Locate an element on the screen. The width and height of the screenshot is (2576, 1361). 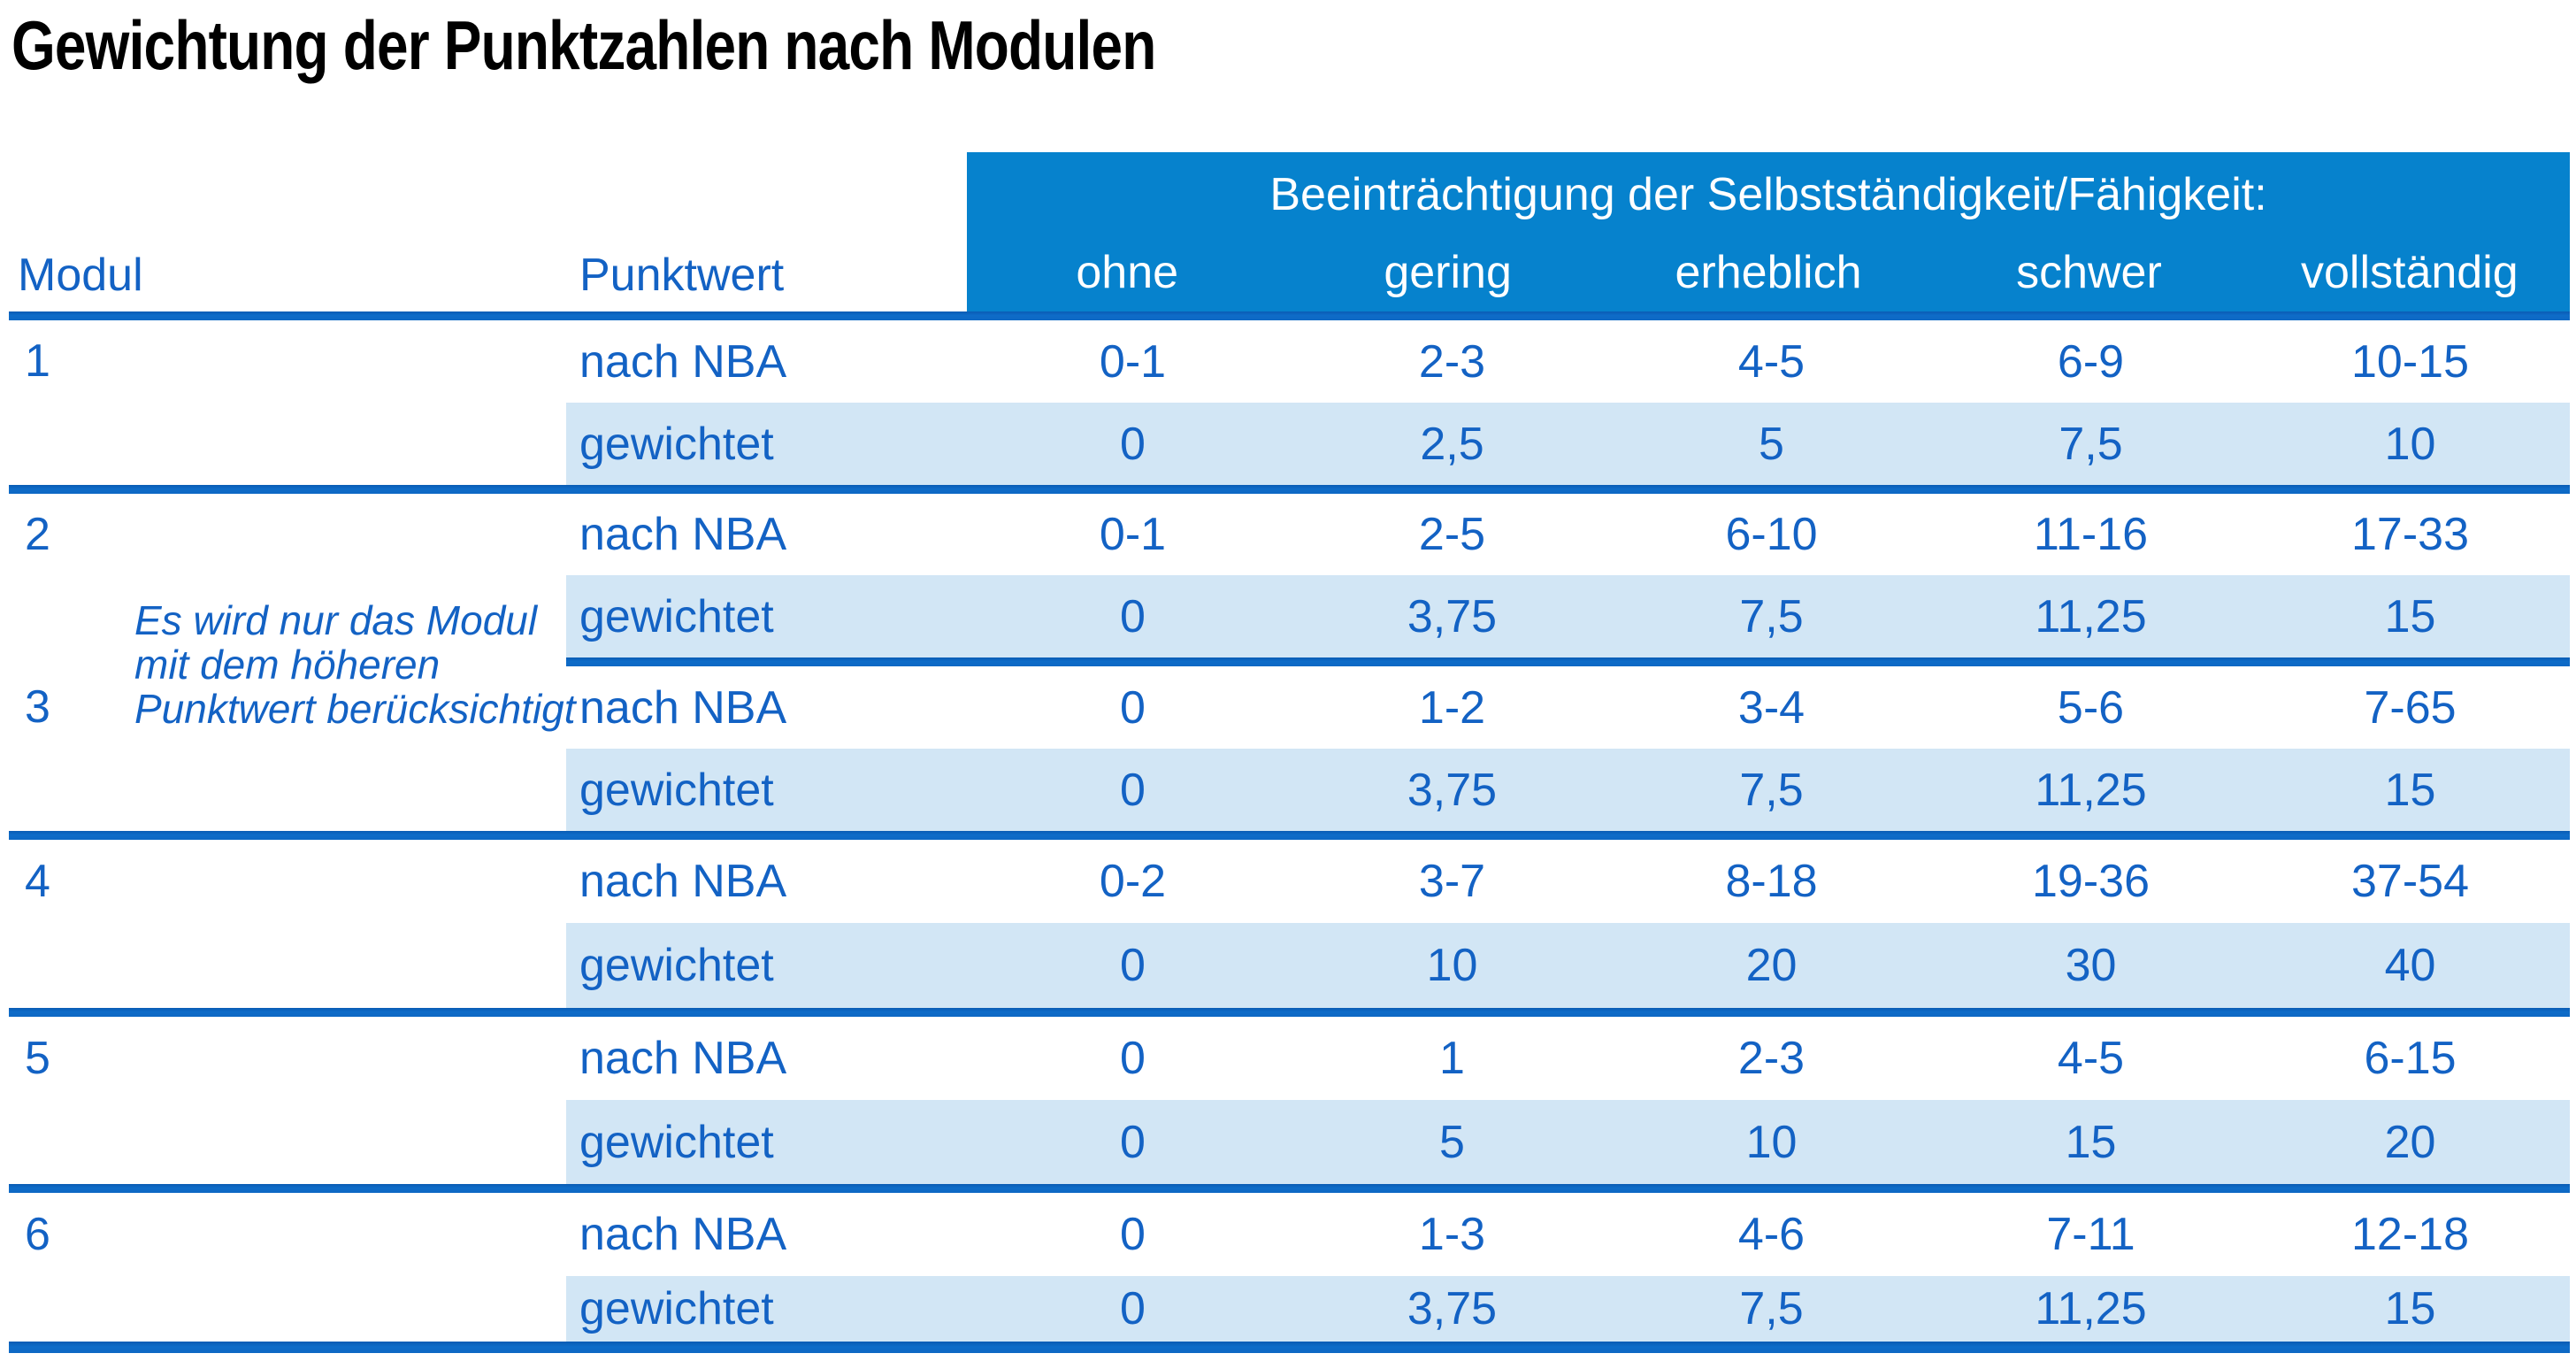
separator-table-bottom is located at coordinates (1289, 1347).